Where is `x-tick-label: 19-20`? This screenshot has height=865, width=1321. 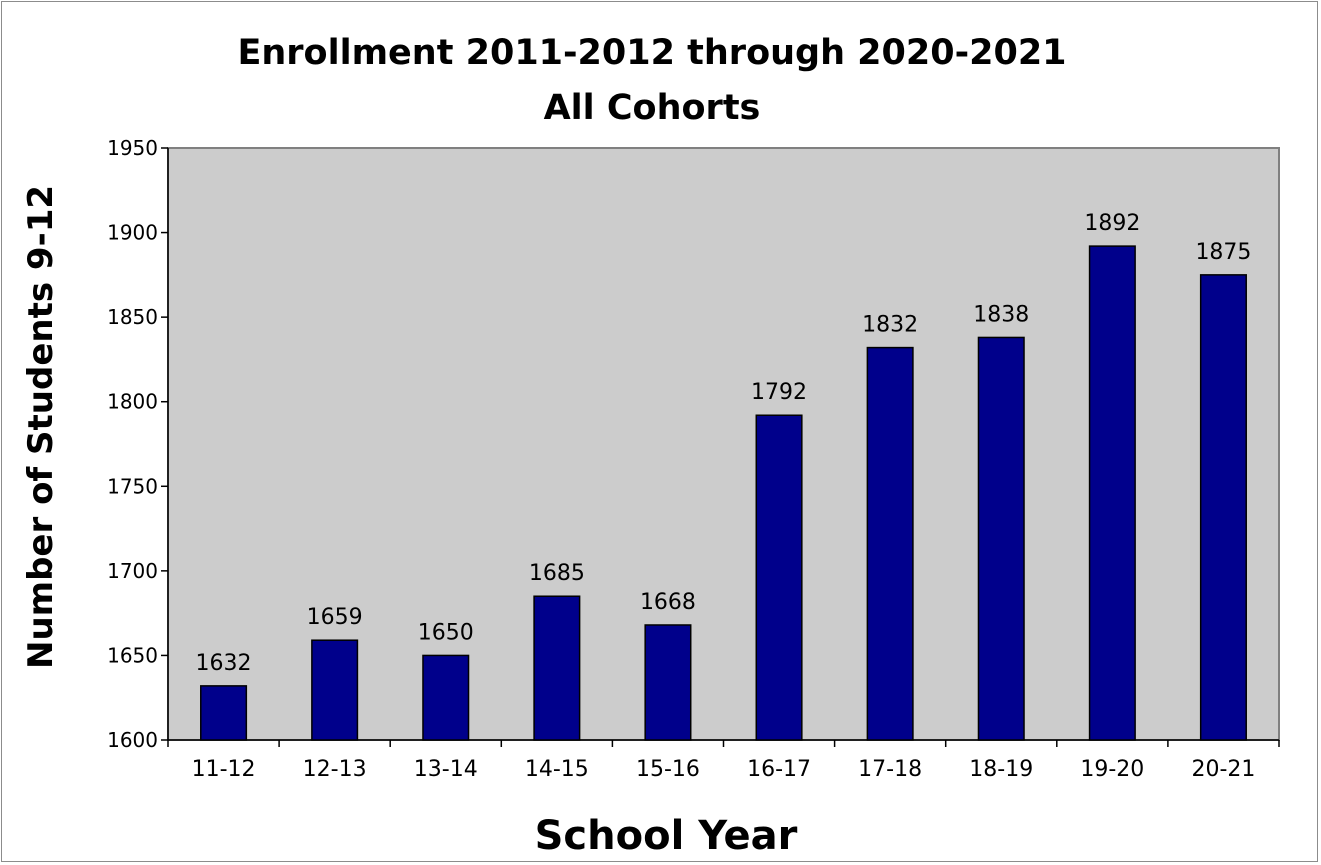 x-tick-label: 19-20 is located at coordinates (1112, 769).